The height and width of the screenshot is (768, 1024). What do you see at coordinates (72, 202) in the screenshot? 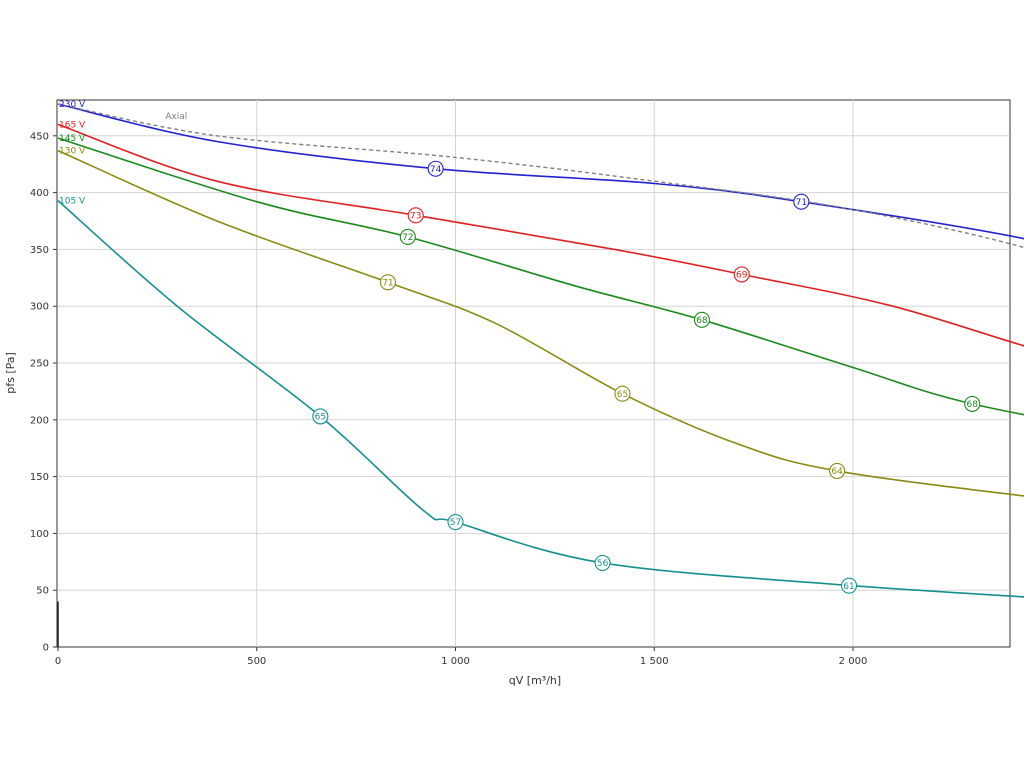
I see `curve-label-105-v: 105 V` at bounding box center [72, 202].